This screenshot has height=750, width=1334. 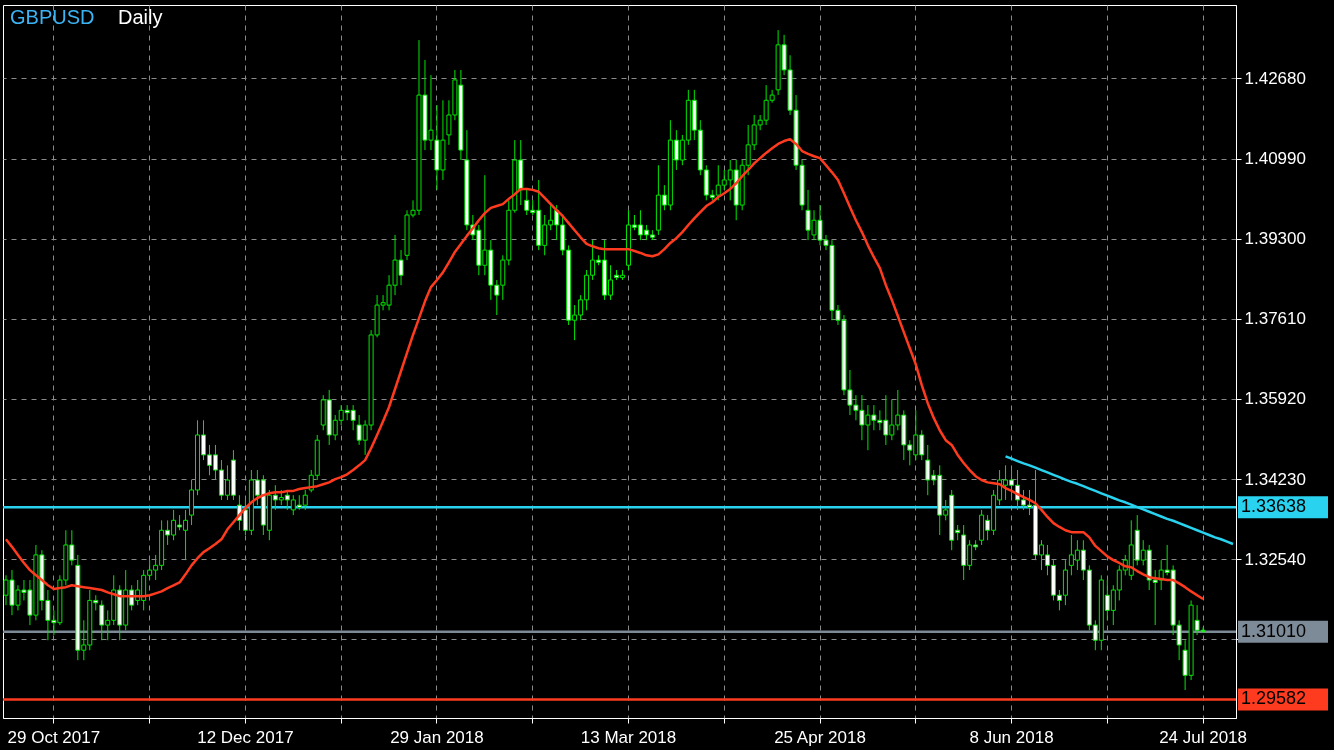 I want to click on y-tick-label: 1.42680, so click(x=1275, y=78).